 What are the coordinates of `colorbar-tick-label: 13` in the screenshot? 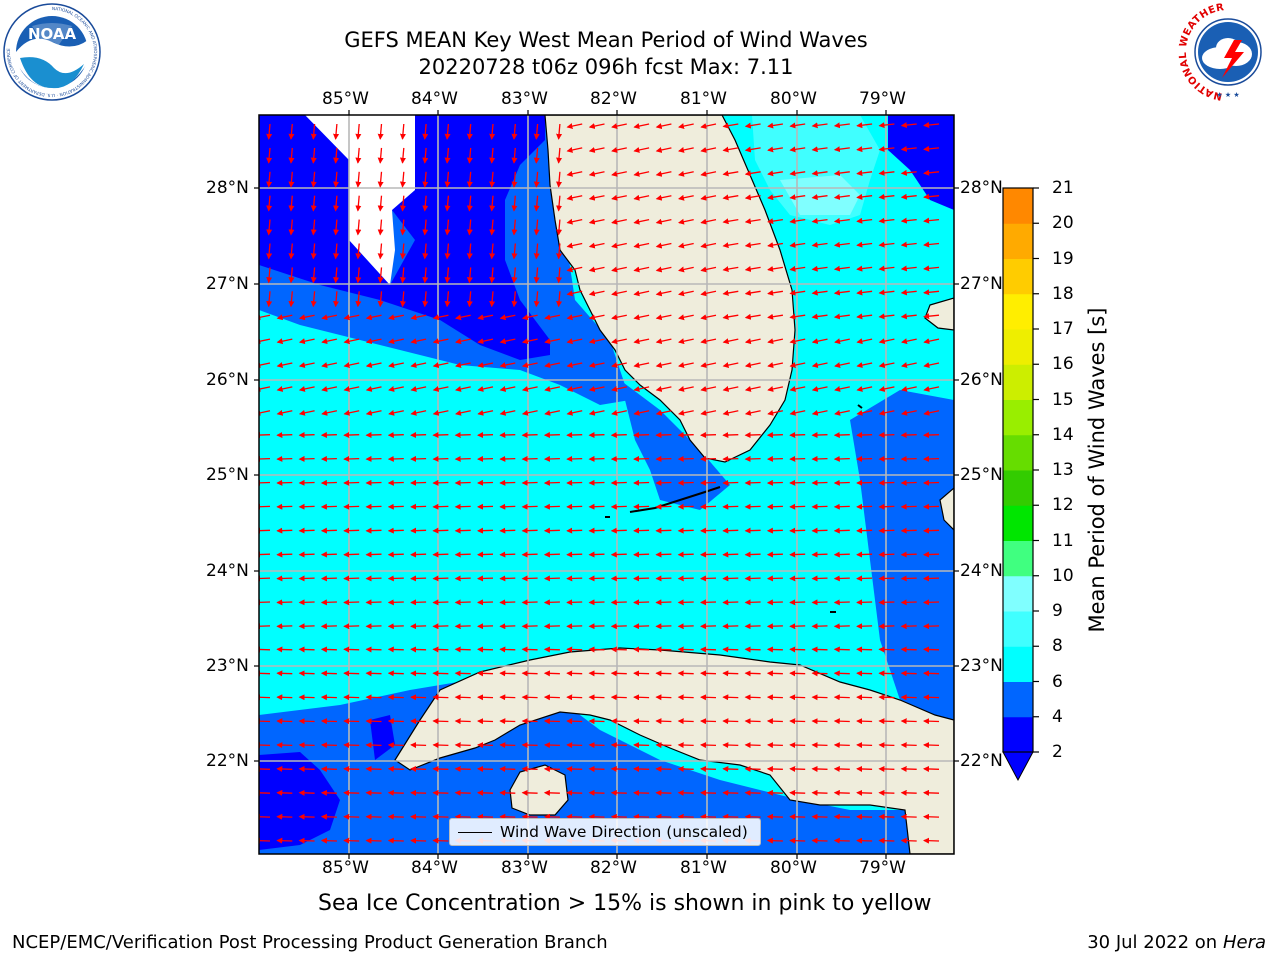 It's located at (1063, 470).